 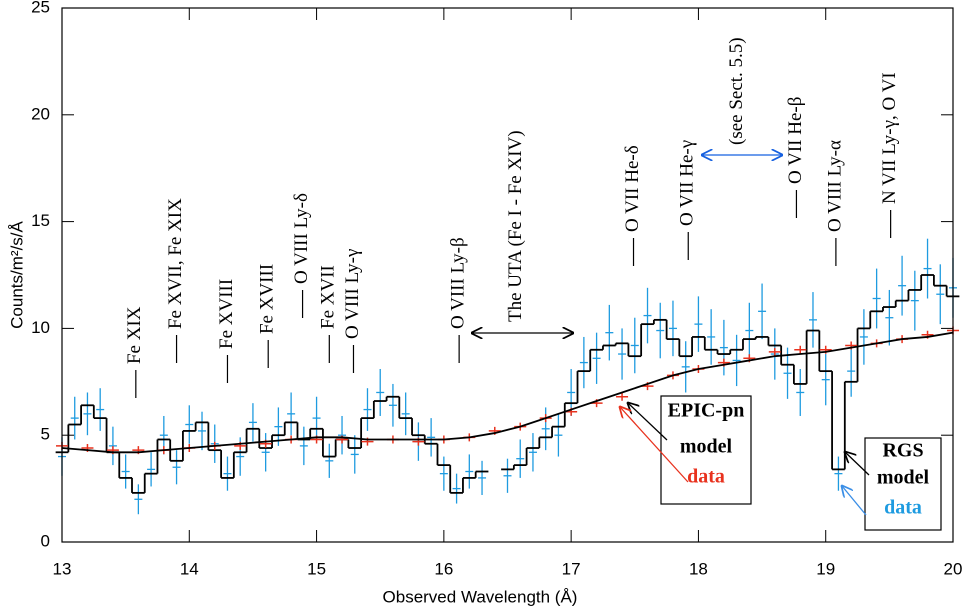 I want to click on x-axis-label: Observed Wavelength (Å), so click(x=480, y=596).